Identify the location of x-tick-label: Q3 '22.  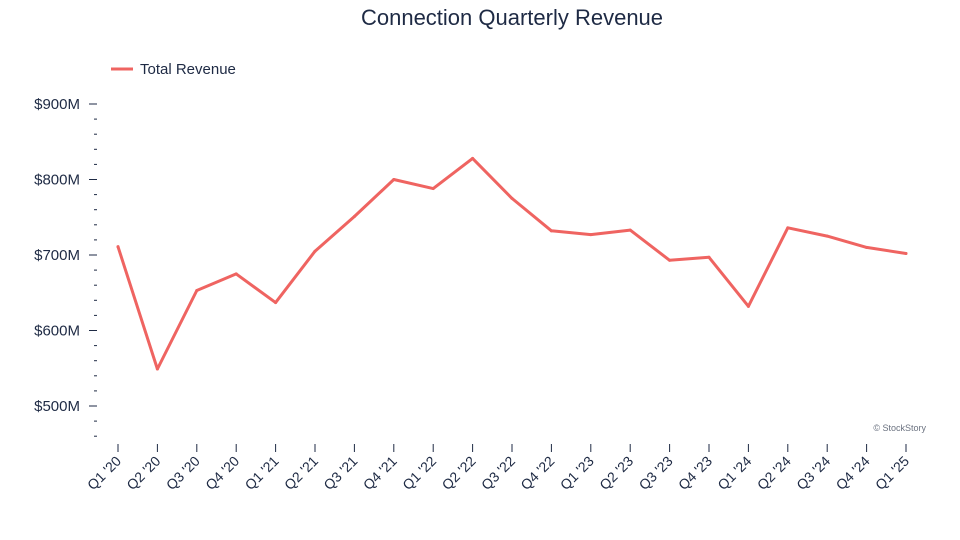
(498, 473).